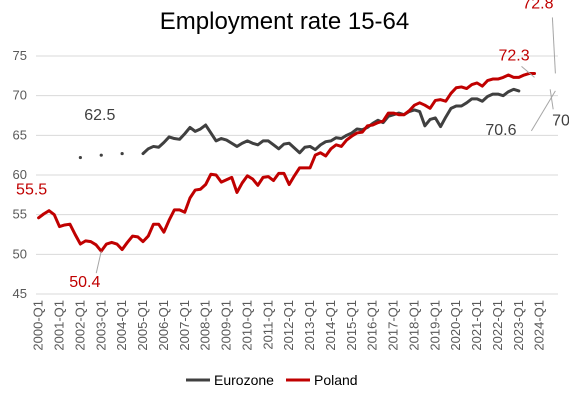 The height and width of the screenshot is (402, 569). What do you see at coordinates (514, 55) in the screenshot?
I see `data-label: 72.3` at bounding box center [514, 55].